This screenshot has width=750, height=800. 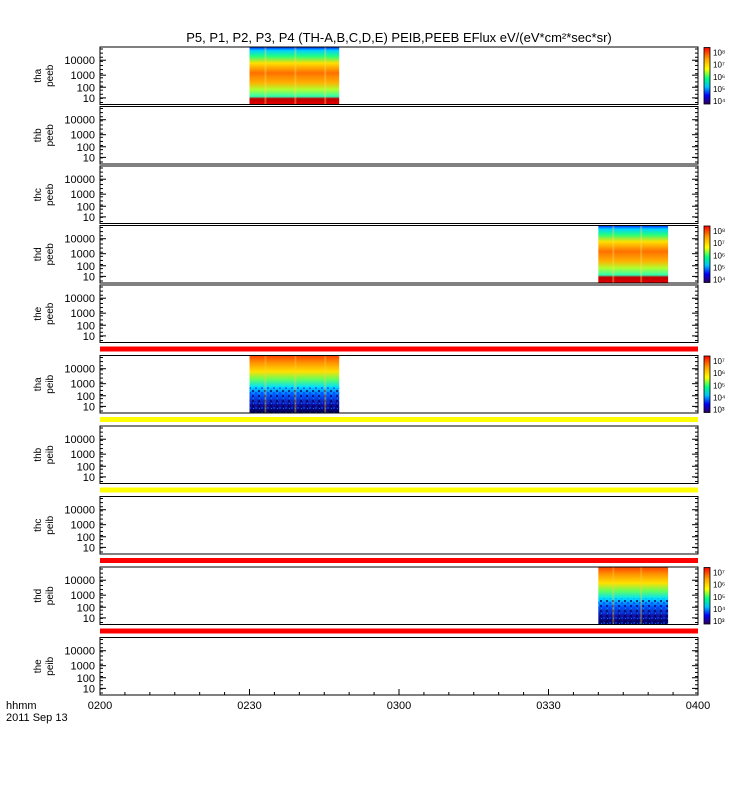 I want to click on x-tick-label: 0230, so click(x=249, y=706).